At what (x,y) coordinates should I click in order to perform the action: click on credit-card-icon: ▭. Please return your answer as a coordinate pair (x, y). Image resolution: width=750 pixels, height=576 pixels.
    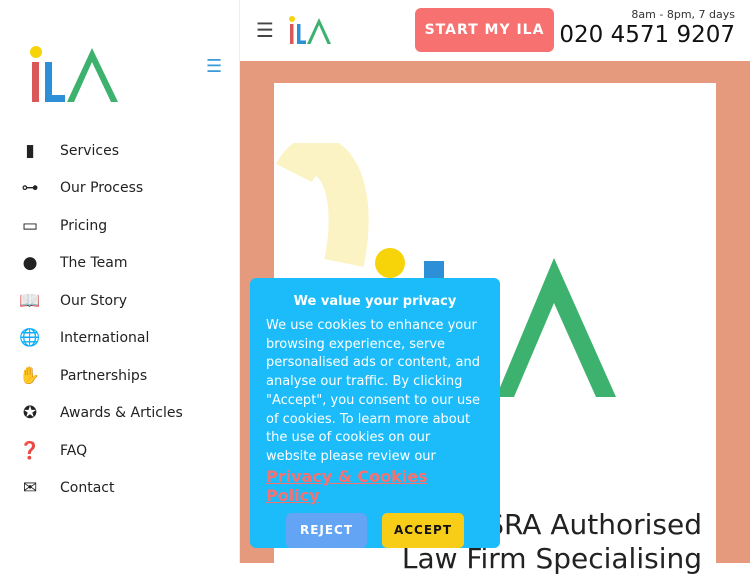
    Looking at the image, I should click on (30, 225).